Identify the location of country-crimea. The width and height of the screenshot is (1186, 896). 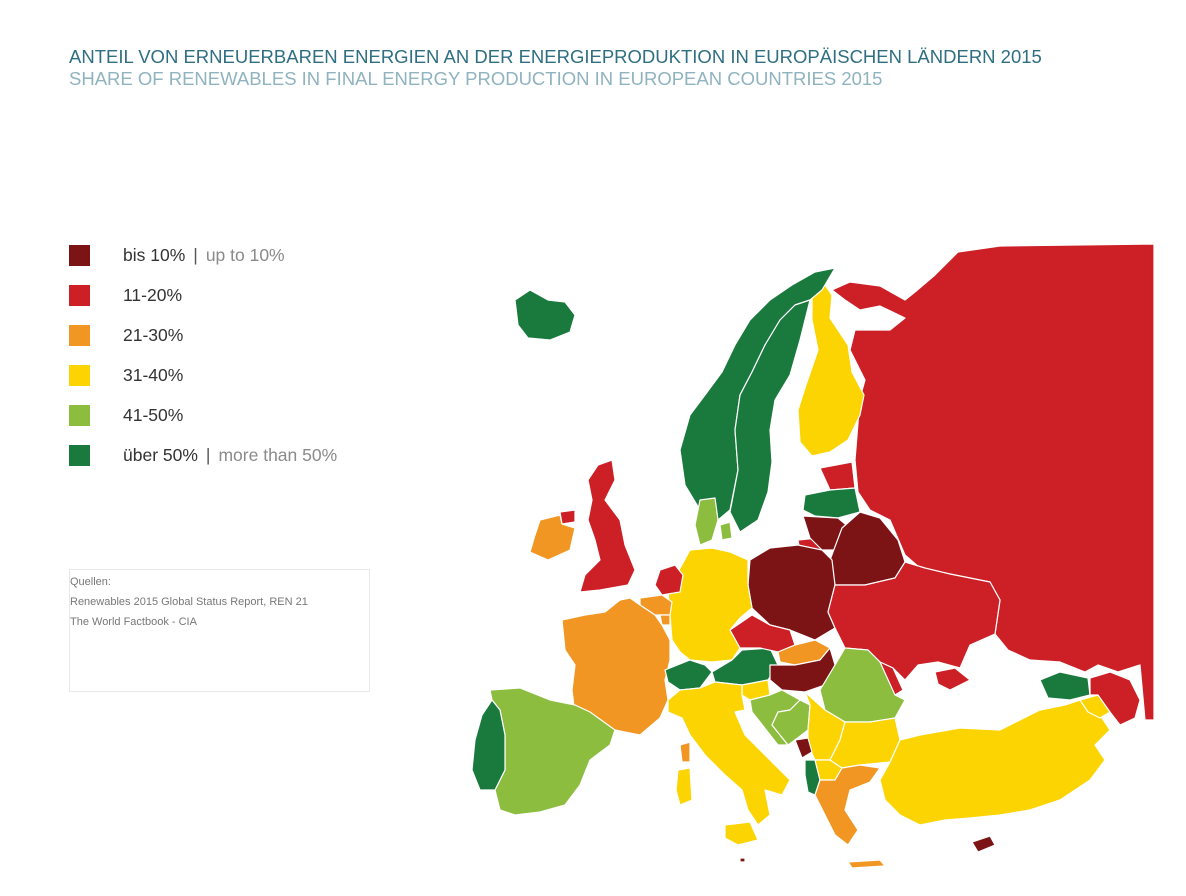
(952, 679).